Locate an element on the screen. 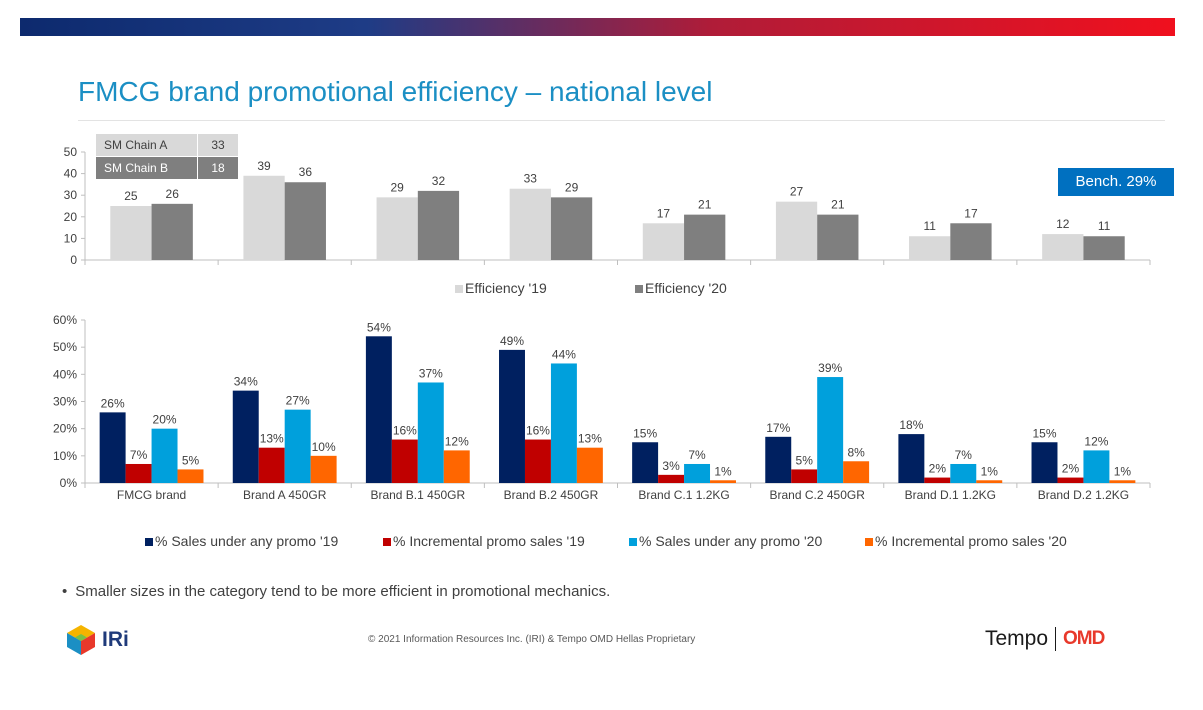 This screenshot has width=1203, height=710. data-label: 39% is located at coordinates (830, 368).